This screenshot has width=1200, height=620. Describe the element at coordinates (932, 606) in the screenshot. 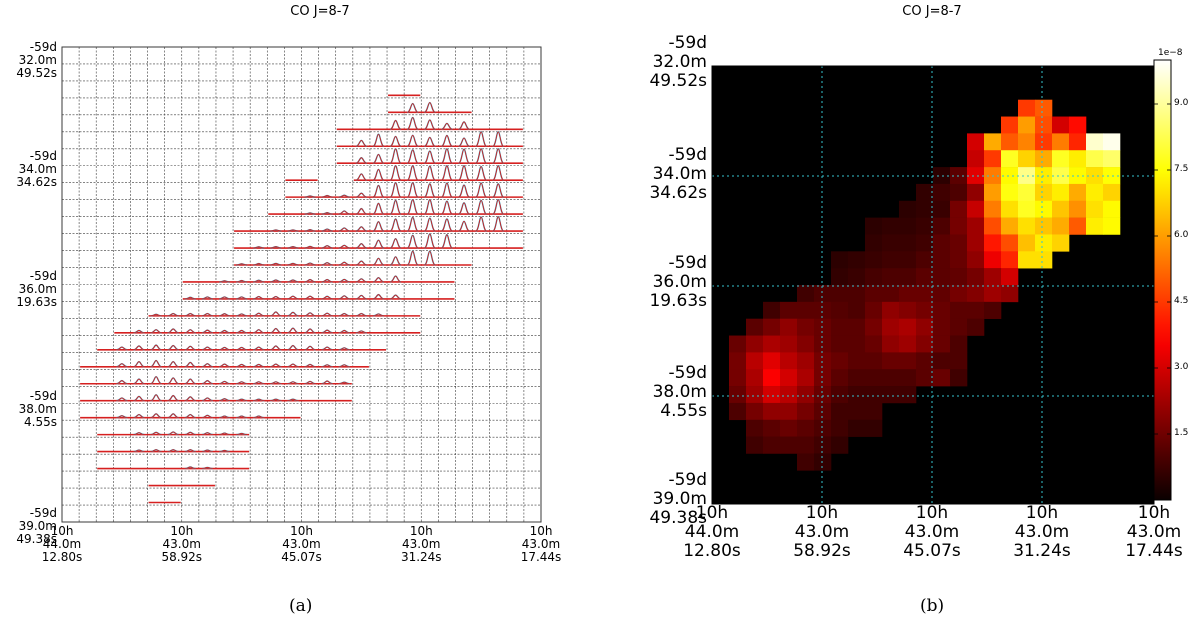

I see `panel-b-caption: (b)` at that location.